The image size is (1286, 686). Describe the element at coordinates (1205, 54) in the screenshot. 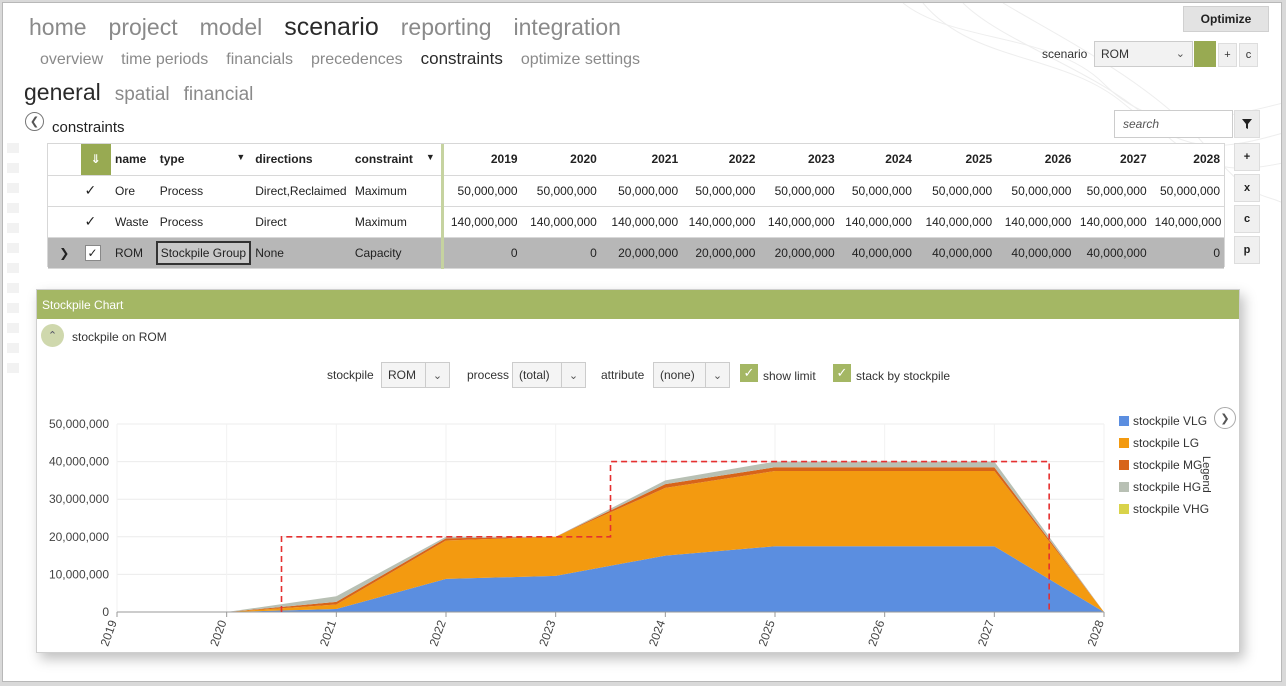

I see `scenario-color-swatch` at that location.